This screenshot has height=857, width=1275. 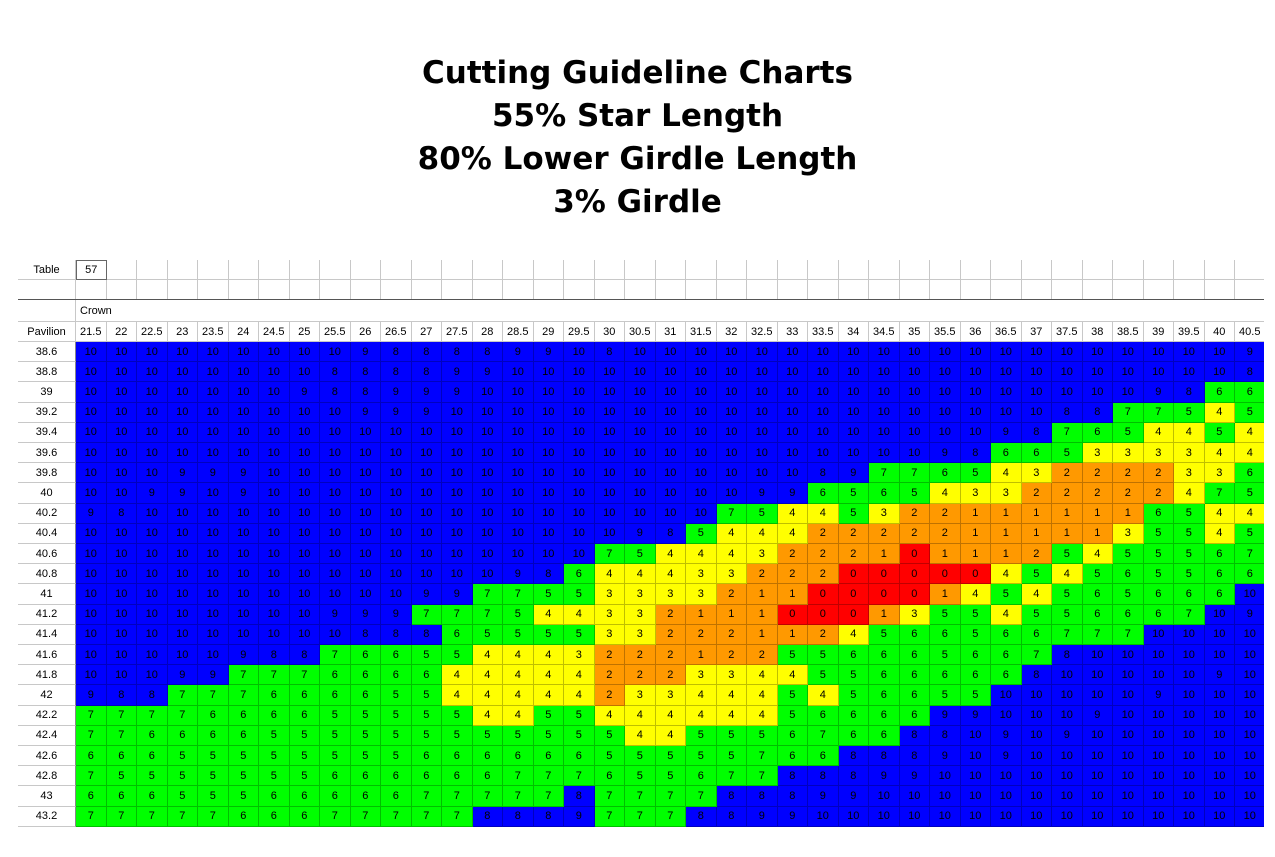 I want to click on x-axis-label: Crown, so click(x=670, y=311).